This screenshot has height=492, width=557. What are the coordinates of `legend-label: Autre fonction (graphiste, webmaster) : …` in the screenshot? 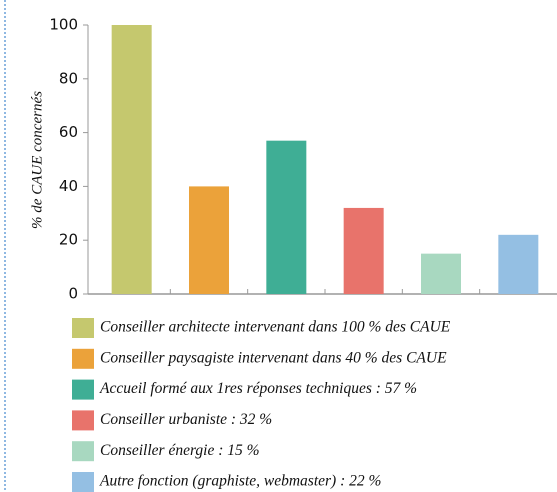 It's located at (240, 481).